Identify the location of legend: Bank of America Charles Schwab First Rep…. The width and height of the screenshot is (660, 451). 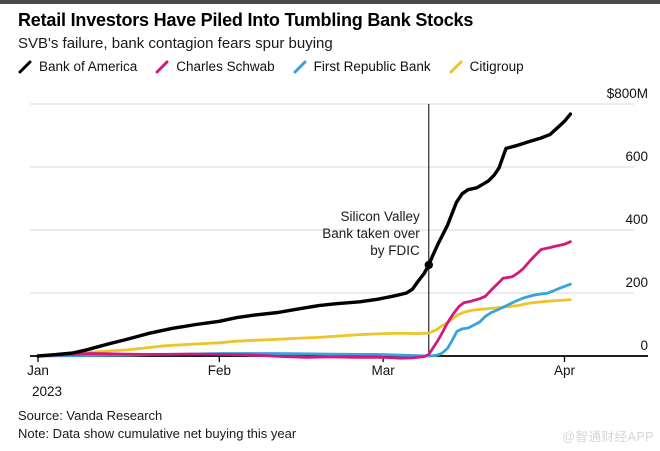
(271, 66).